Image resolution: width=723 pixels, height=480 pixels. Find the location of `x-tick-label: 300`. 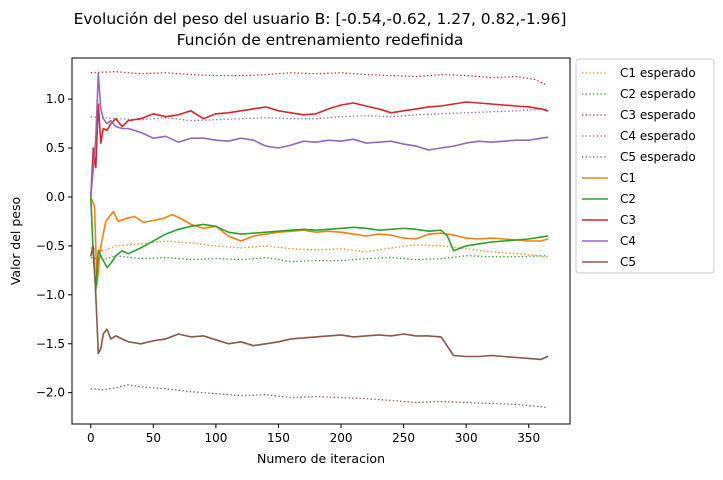

x-tick-label: 300 is located at coordinates (466, 438).